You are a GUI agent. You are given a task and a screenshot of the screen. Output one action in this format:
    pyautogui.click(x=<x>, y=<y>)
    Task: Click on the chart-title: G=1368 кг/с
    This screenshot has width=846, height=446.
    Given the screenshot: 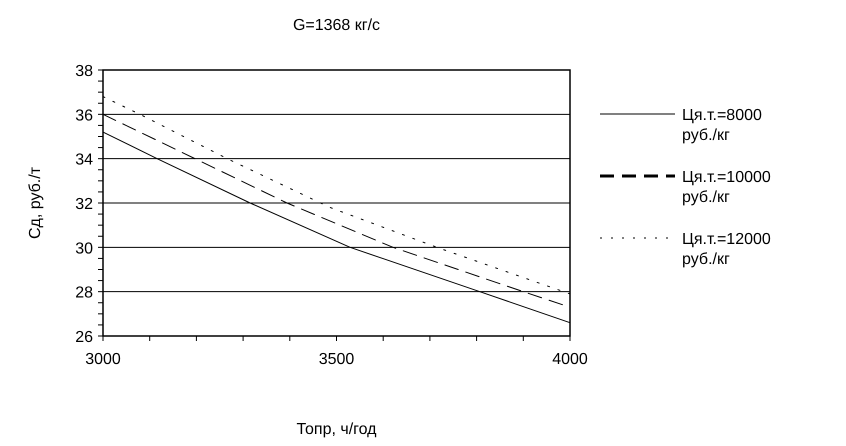 What is the action you would take?
    pyautogui.click(x=336, y=25)
    